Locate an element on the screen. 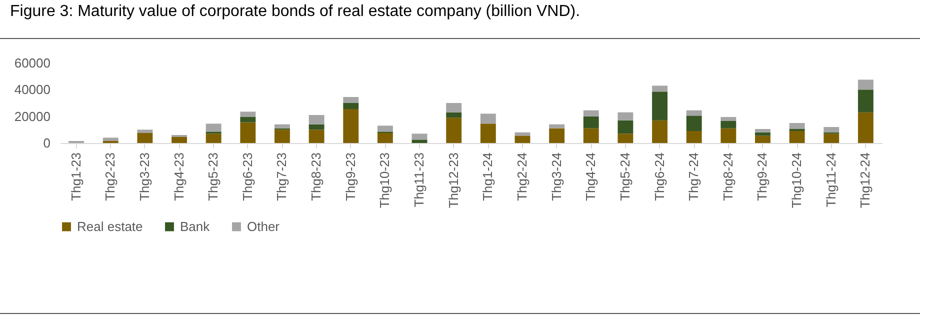 The width and height of the screenshot is (928, 320). x-tick-label: Thg10-24 is located at coordinates (796, 180).